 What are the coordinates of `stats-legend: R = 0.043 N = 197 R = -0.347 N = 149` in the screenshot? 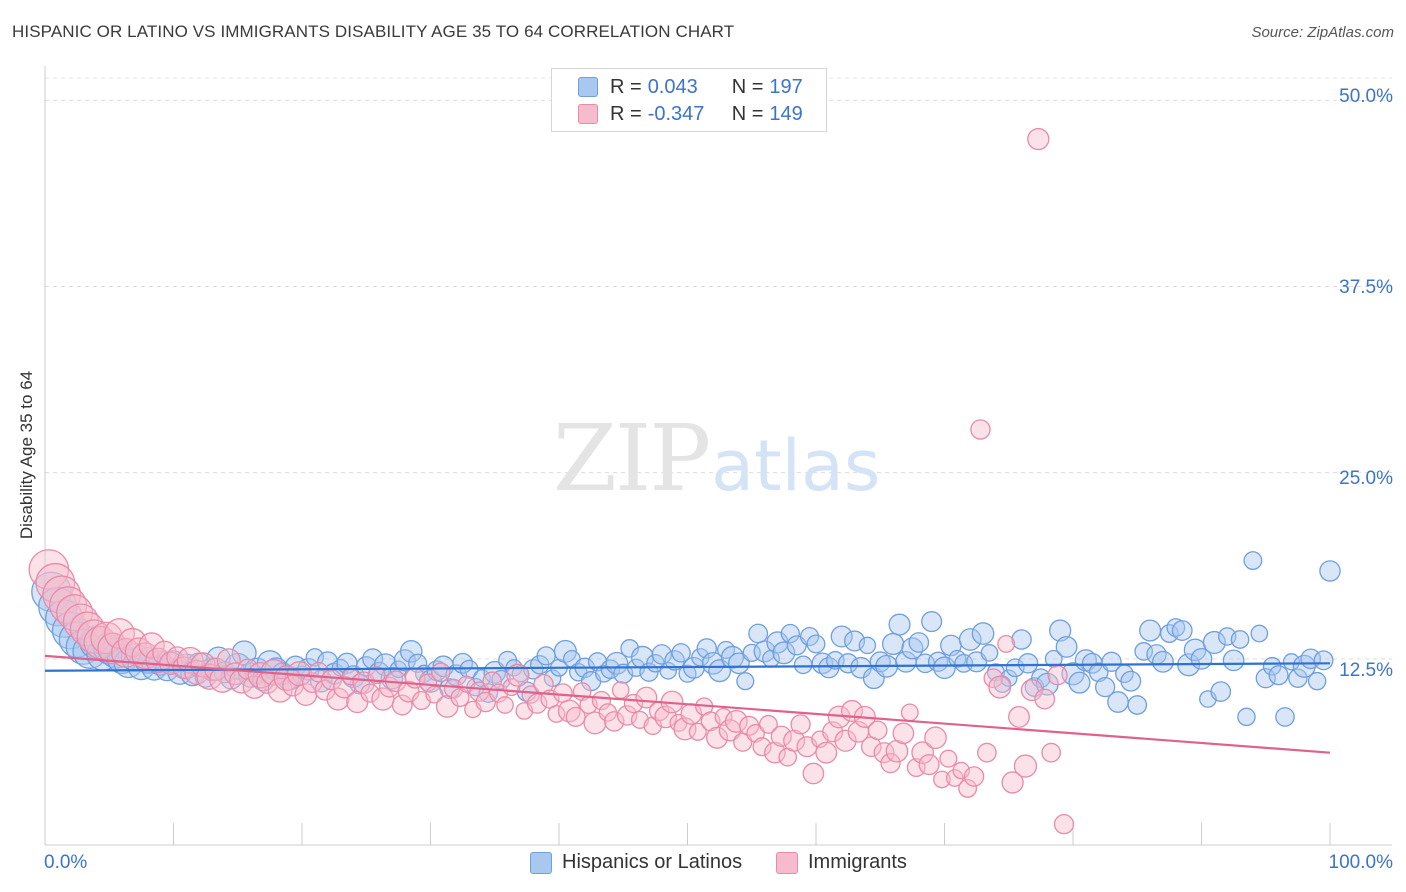 It's located at (689, 100).